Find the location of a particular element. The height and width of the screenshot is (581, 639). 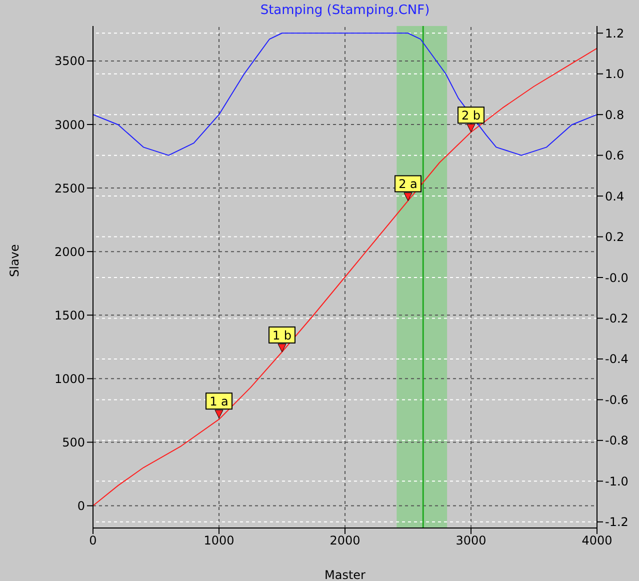

x-tick-label: 3000 is located at coordinates (471, 541).